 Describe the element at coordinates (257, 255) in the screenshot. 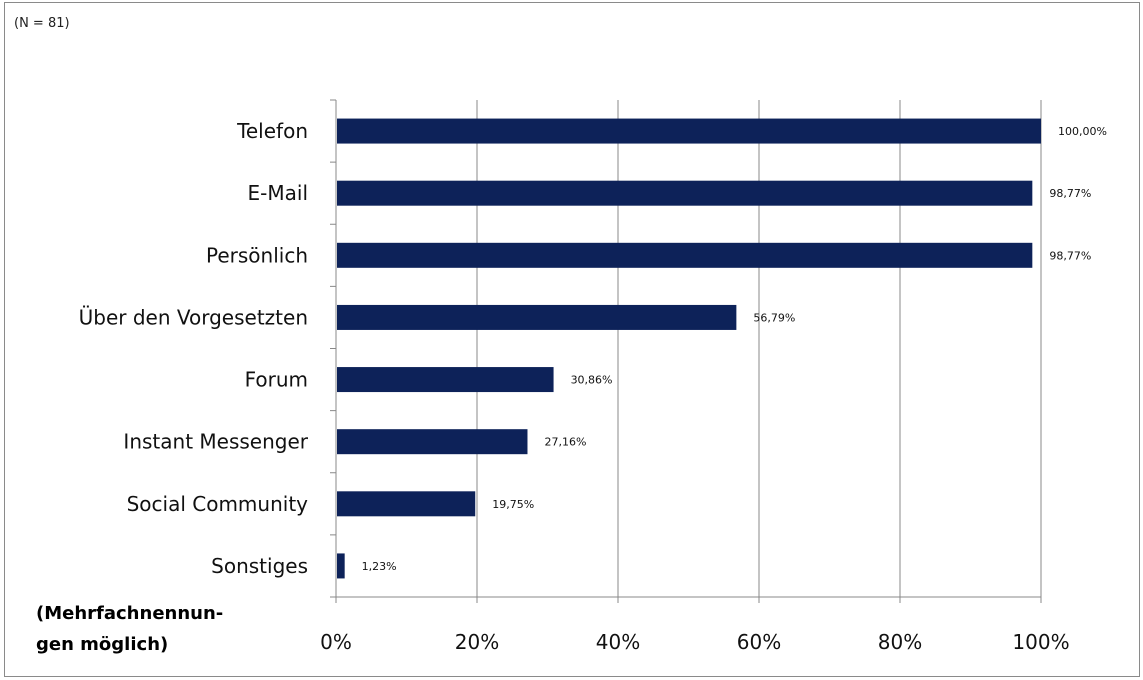

I see `category-label-2: Persönlich` at that location.